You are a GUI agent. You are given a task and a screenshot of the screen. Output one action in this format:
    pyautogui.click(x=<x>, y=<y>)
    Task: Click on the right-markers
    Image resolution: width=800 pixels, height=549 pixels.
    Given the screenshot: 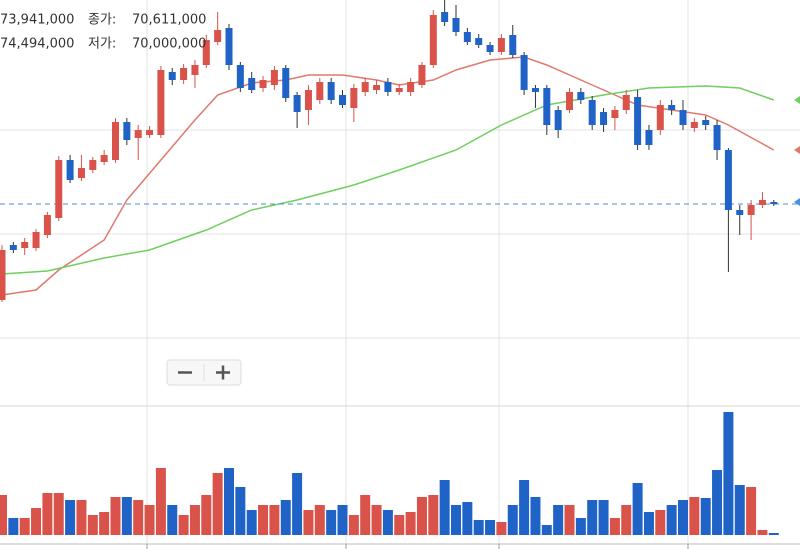 What is the action you would take?
    pyautogui.click(x=797, y=151)
    